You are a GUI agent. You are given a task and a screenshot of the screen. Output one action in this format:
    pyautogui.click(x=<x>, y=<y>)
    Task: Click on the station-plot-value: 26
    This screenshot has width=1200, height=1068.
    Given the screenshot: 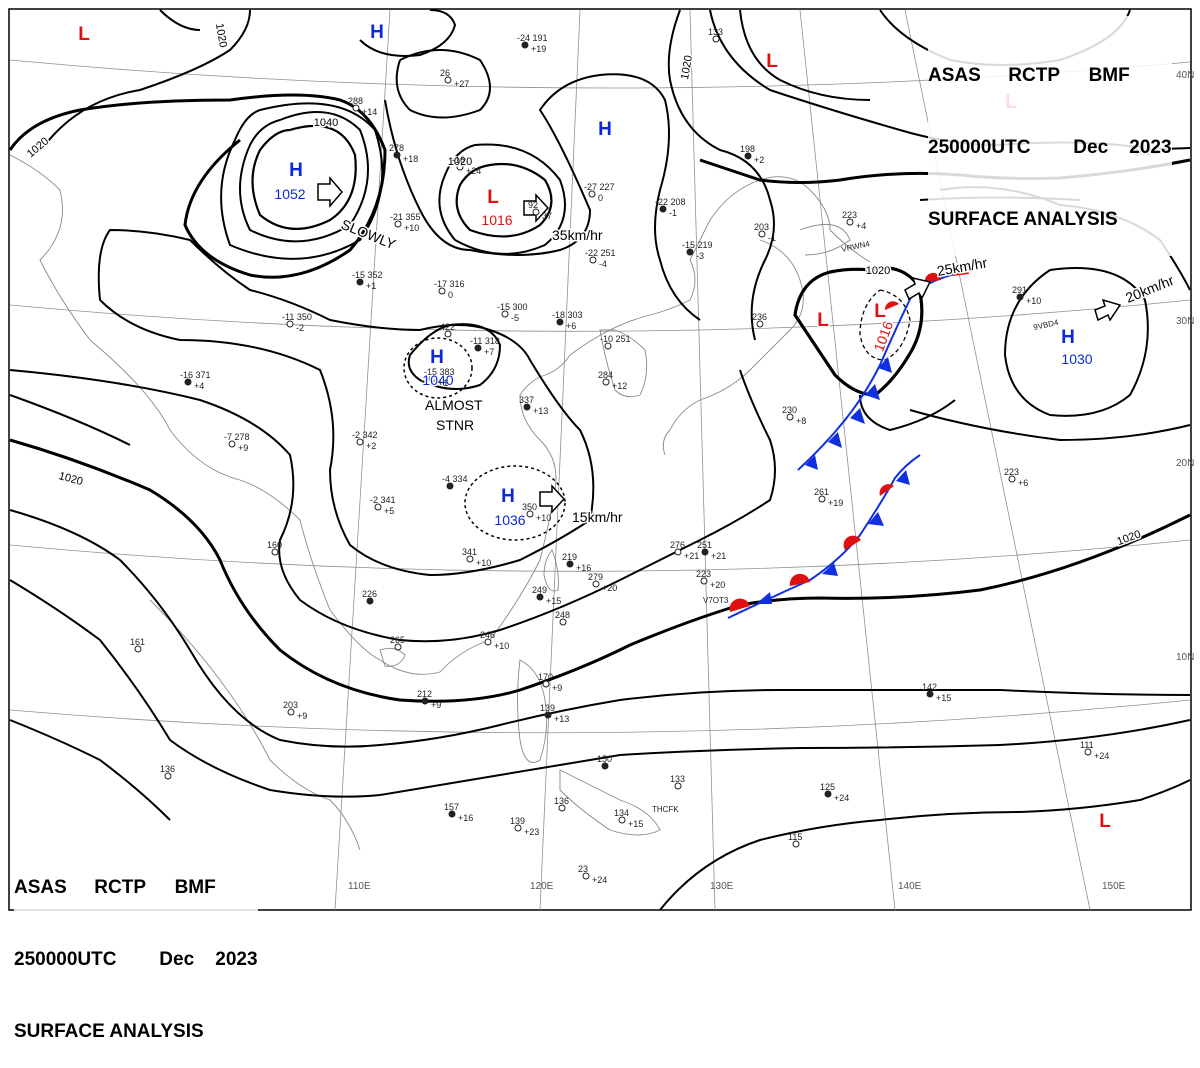 What is the action you would take?
    pyautogui.click(x=445, y=73)
    